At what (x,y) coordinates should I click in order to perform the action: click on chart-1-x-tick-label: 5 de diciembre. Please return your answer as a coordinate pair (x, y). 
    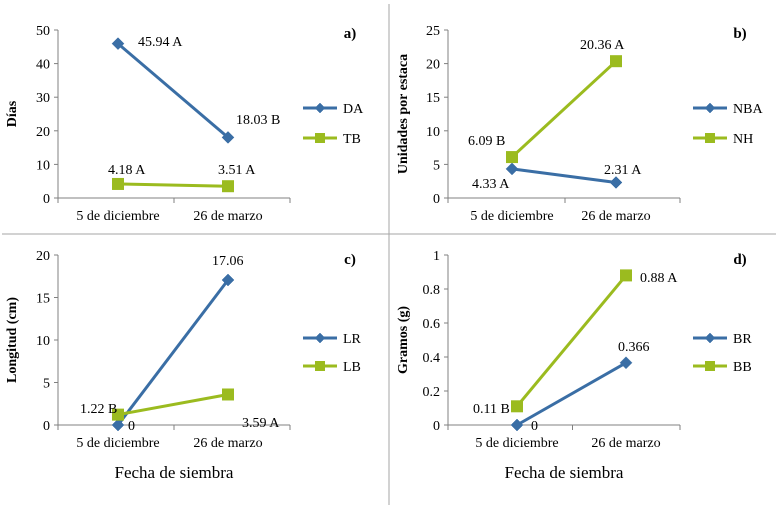
    Looking at the image, I should click on (117, 216).